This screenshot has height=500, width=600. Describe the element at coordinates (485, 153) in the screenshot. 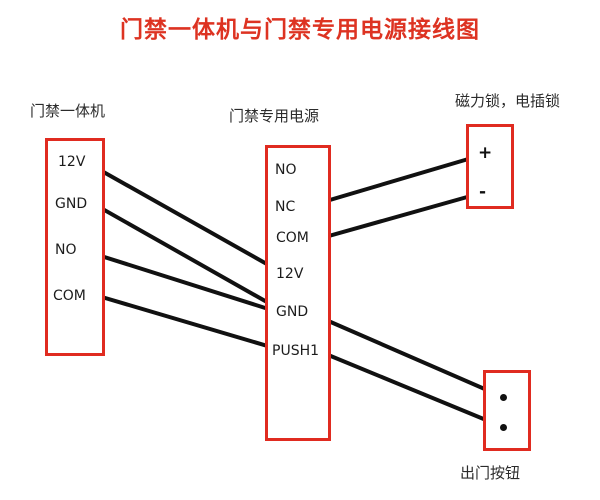

I see `lock-terminal-positive: +` at that location.